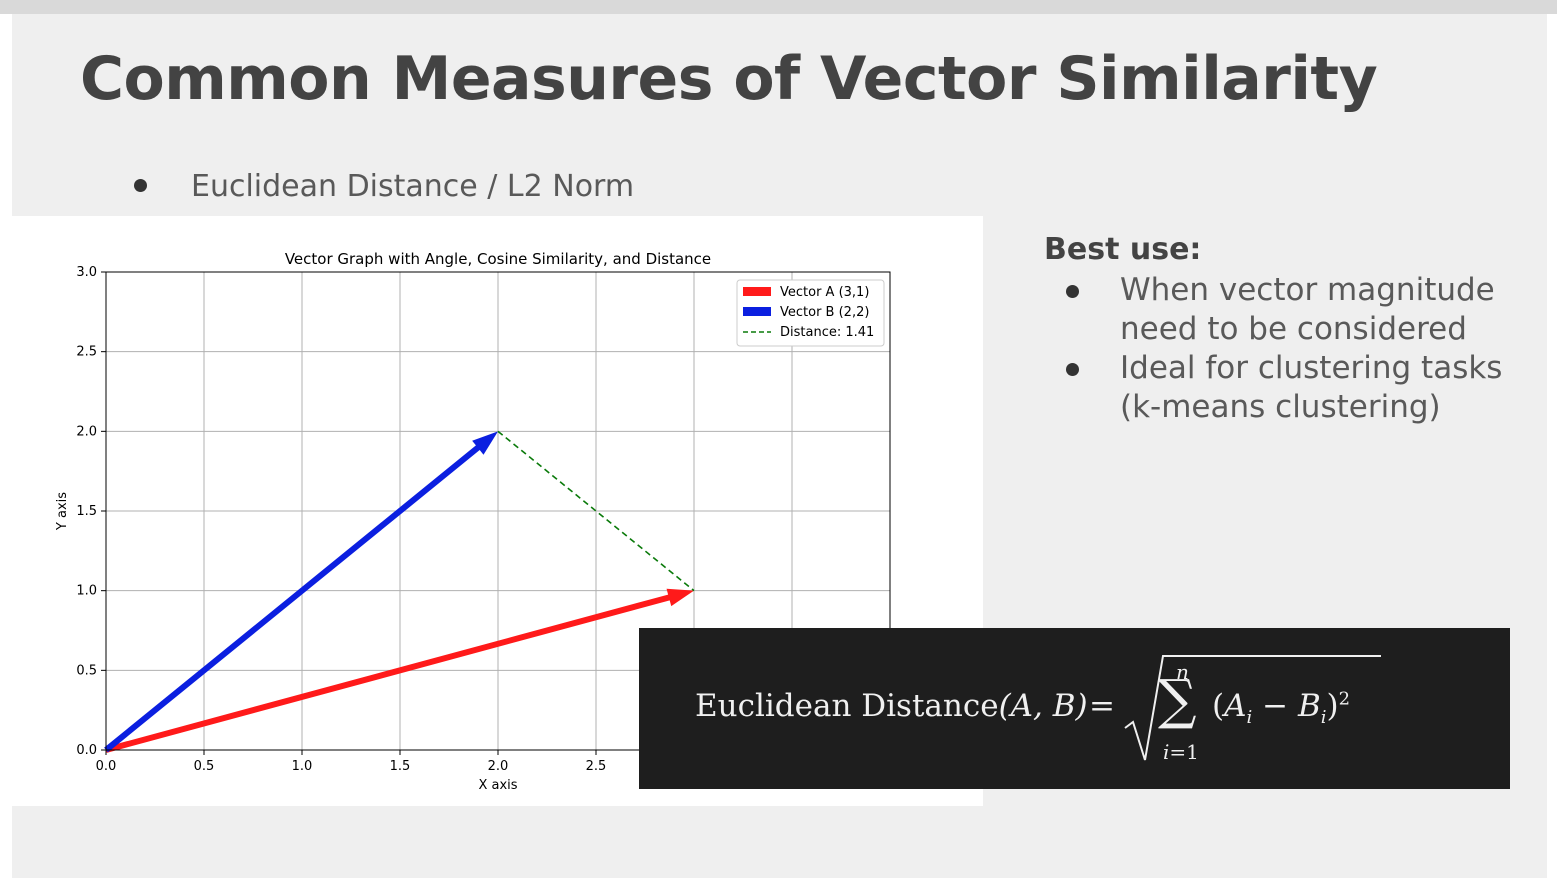  Describe the element at coordinates (86, 670) in the screenshot. I see `y-tick-label: 0.5` at that location.